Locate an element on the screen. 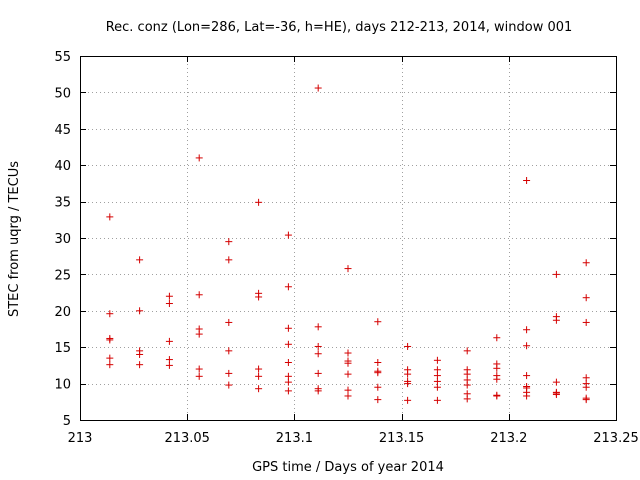 The width and height of the screenshot is (640, 480). y-axis-label: STEC from uqrg / TECUs is located at coordinates (14, 239).